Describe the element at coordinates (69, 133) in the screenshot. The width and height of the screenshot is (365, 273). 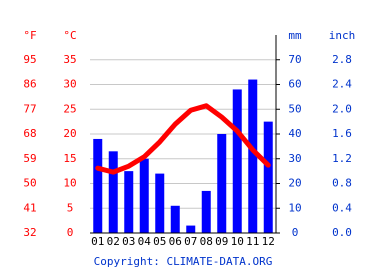
I see `c-tick-label: 20` at that location.